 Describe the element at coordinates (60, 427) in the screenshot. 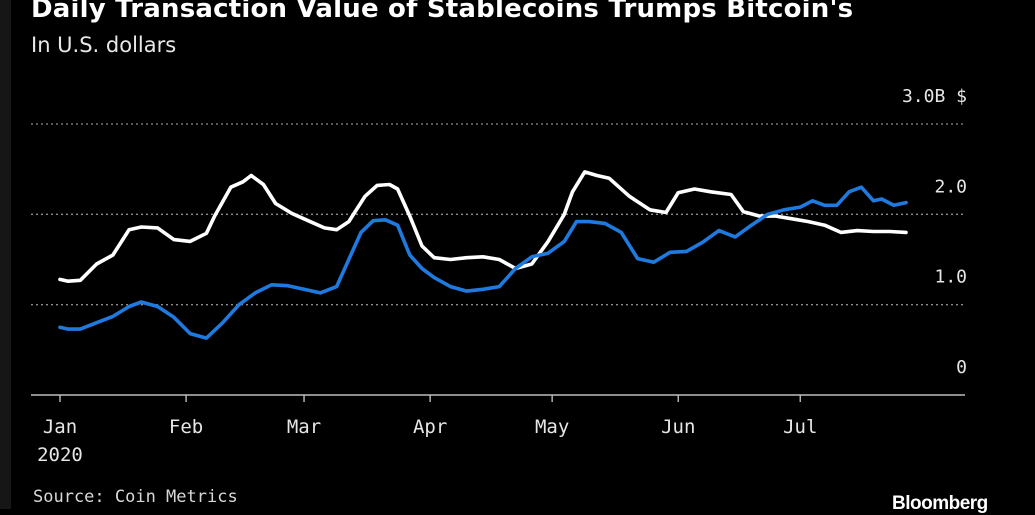

I see `x-tick-label-0: Jan` at that location.